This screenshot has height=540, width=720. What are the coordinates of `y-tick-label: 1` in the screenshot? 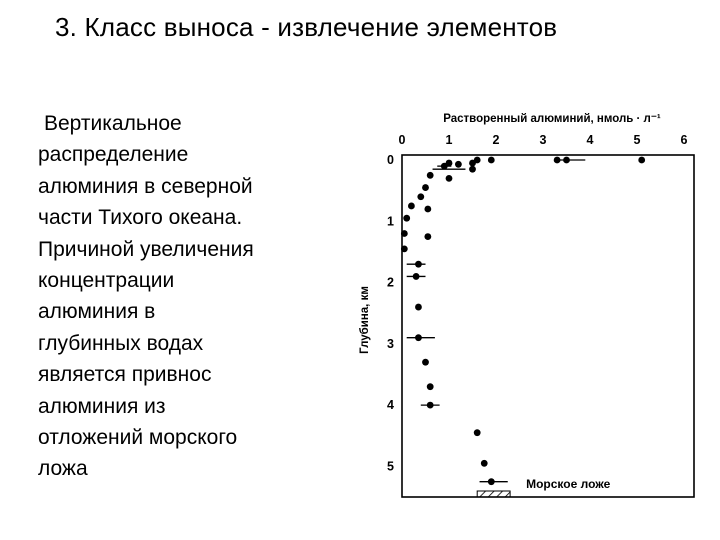 It's located at (390, 221).